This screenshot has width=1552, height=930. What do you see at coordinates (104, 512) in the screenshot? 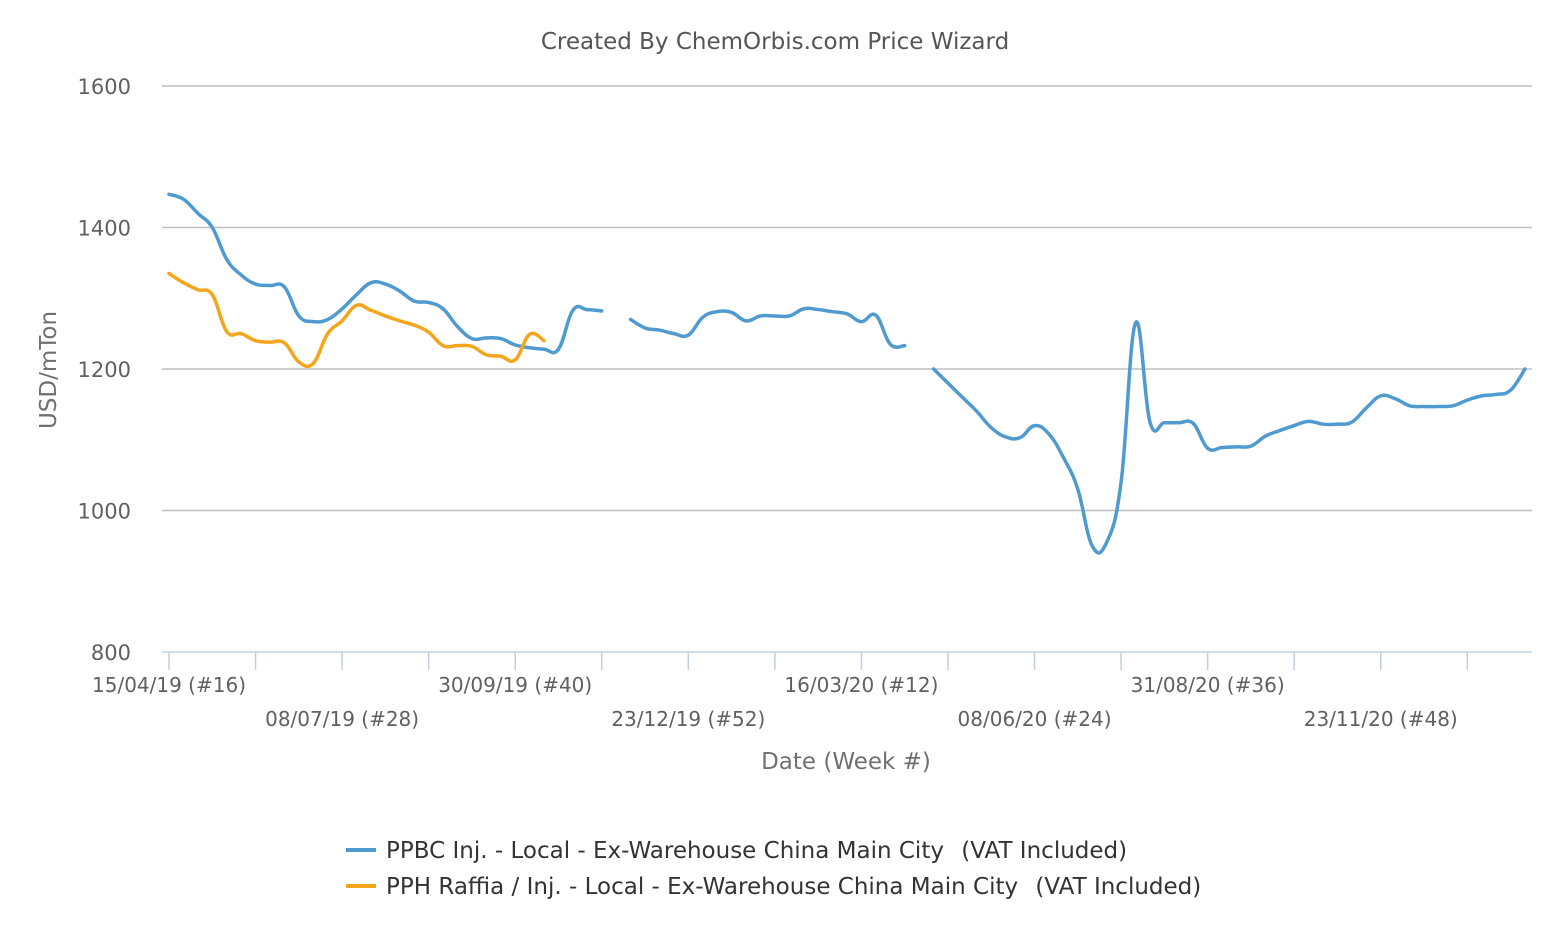
I see `y-tick-label: 1000` at bounding box center [104, 512].